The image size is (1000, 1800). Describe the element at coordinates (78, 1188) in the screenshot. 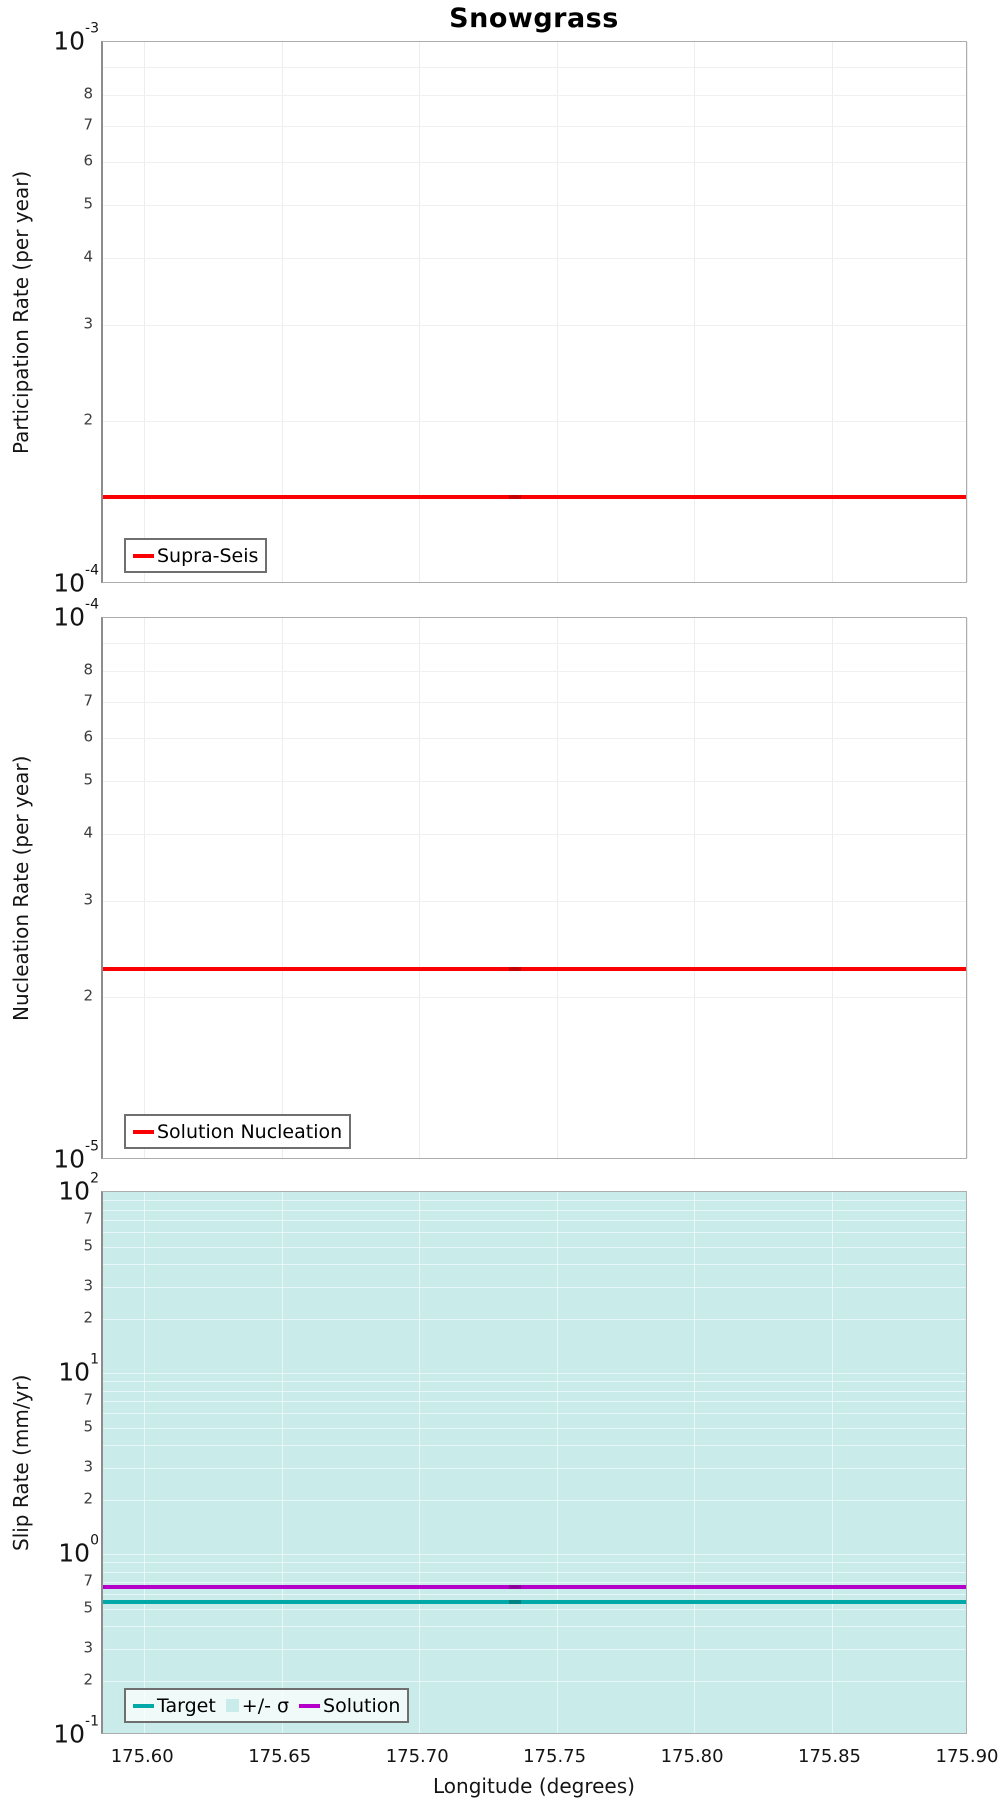

I see `y-tick-label-decade: 10²` at that location.